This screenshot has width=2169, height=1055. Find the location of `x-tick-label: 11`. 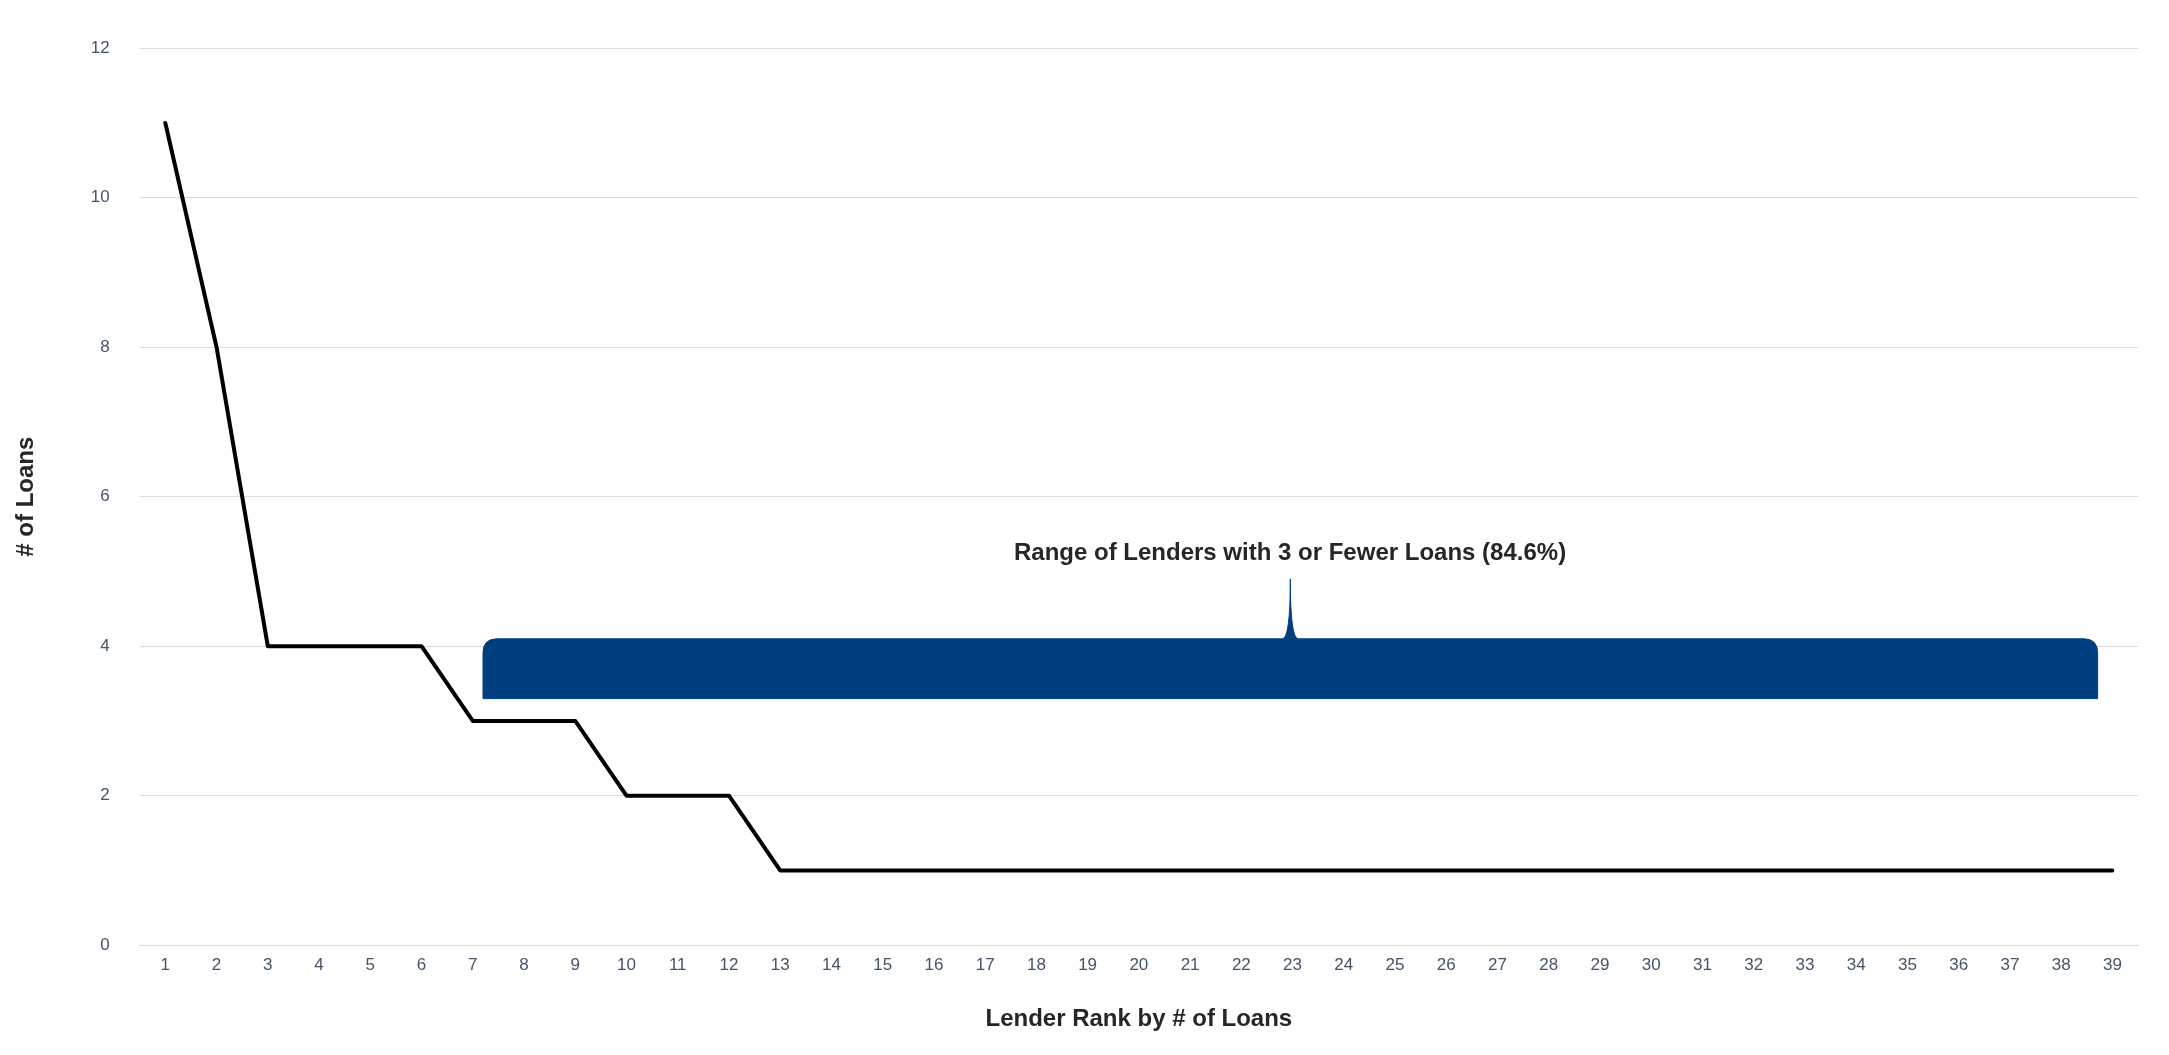

x-tick-label: 11 is located at coordinates (677, 965).